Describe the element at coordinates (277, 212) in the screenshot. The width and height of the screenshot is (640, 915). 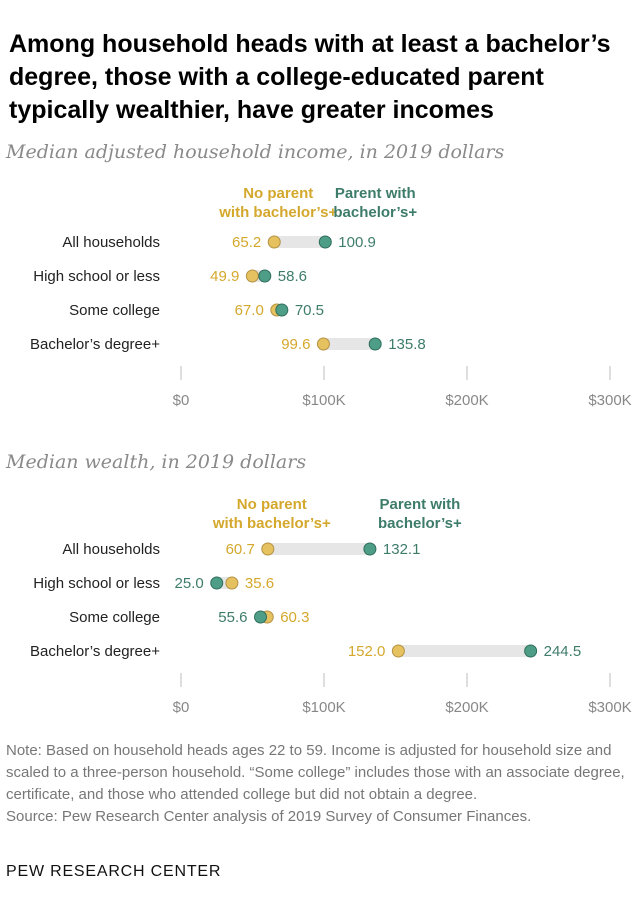
I see `chart1-legend-no-parent-line: with bachelor’s+` at that location.